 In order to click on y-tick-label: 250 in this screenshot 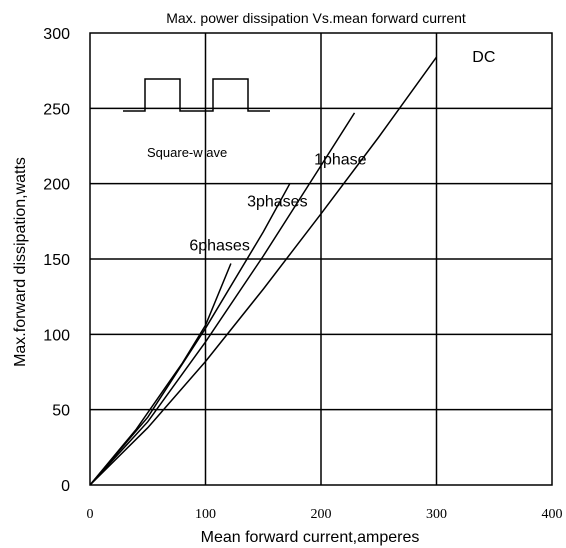, I will do `click(56, 109)`.